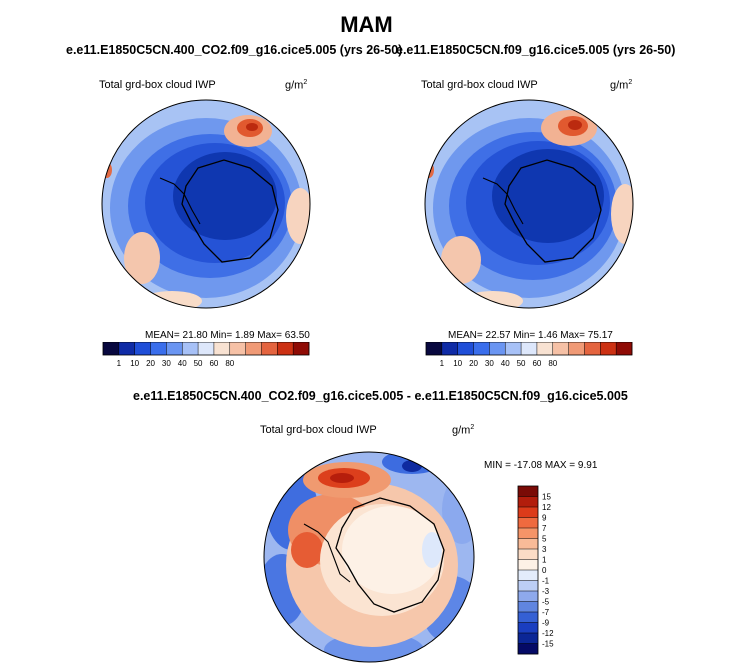  What do you see at coordinates (552, 363) in the screenshot?
I see `panel2-colorbar-tick-label: 80` at bounding box center [552, 363].